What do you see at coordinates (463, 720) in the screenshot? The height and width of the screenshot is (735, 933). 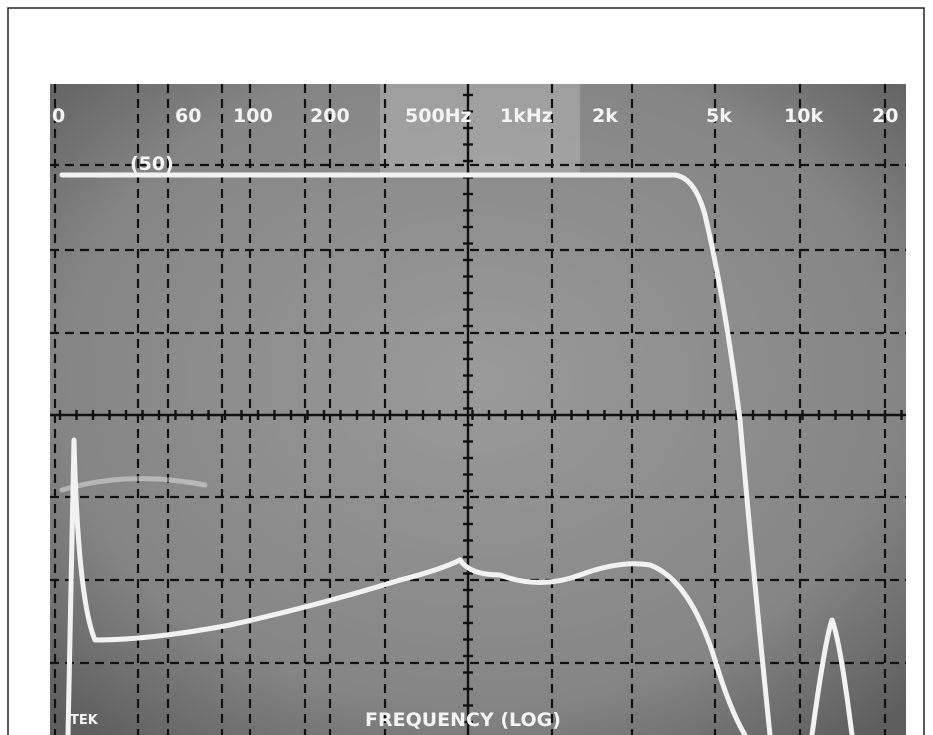 I see `axis-title: FREQUENCY (LOG)` at bounding box center [463, 720].